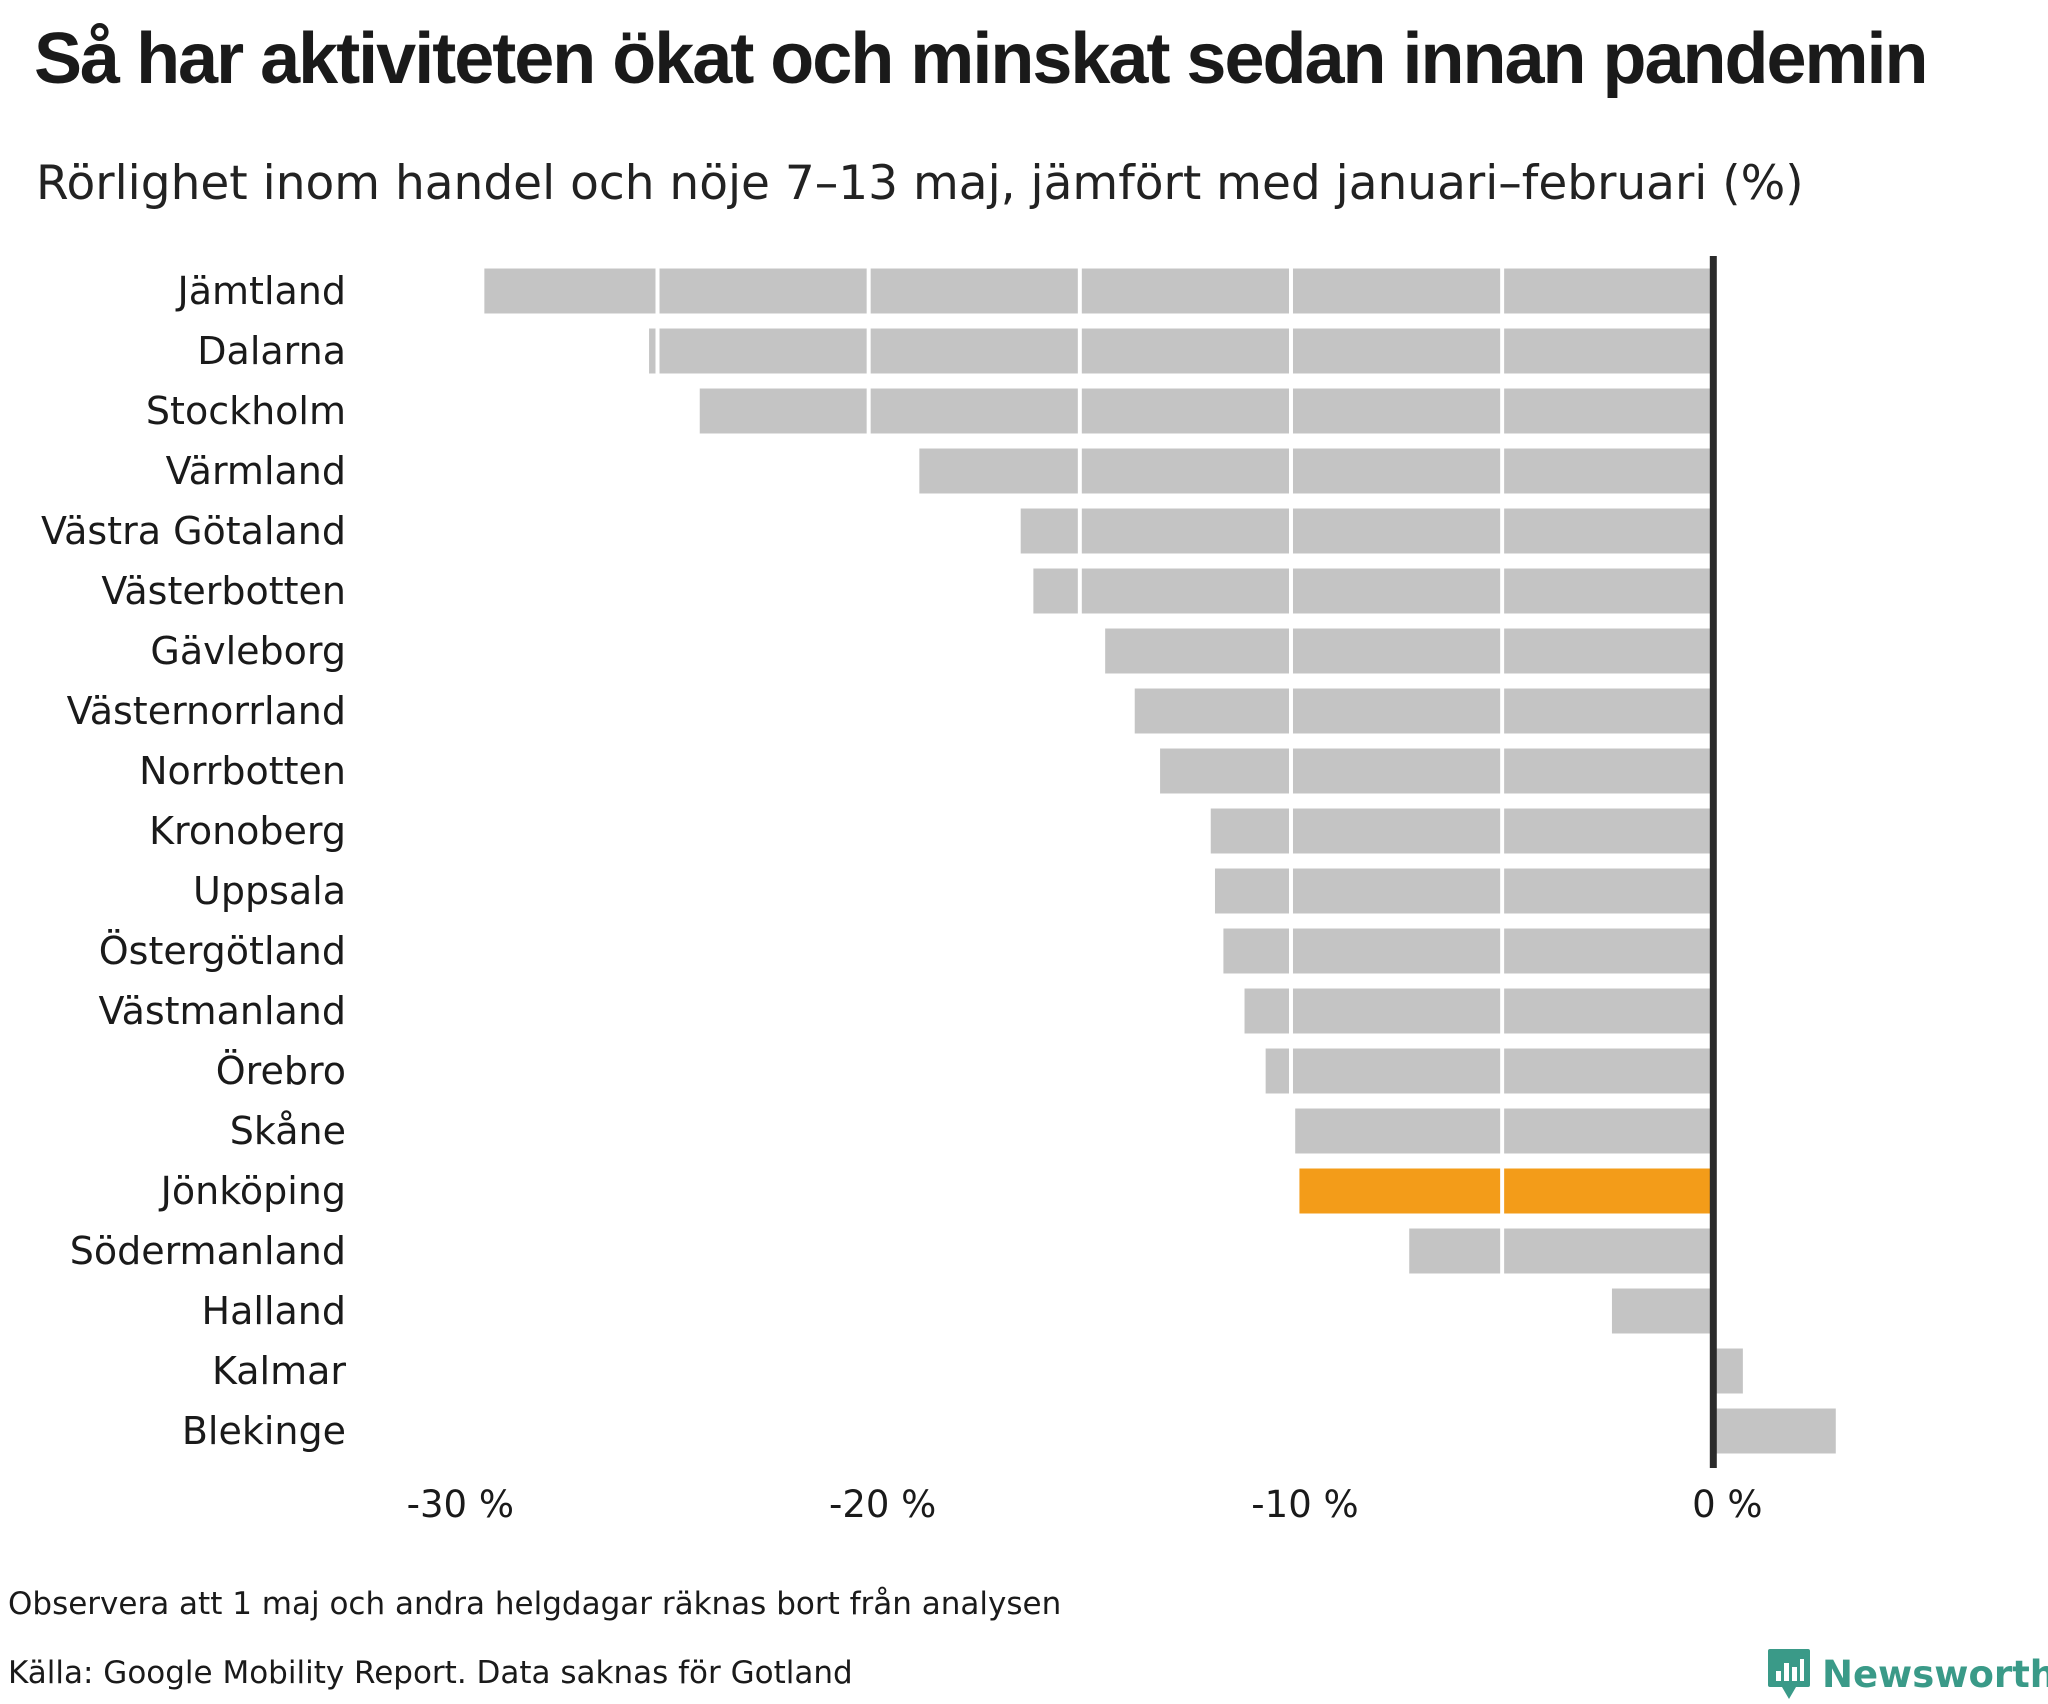 This screenshot has height=1704, width=2048. I want to click on category-label: Jämtland, so click(261, 291).